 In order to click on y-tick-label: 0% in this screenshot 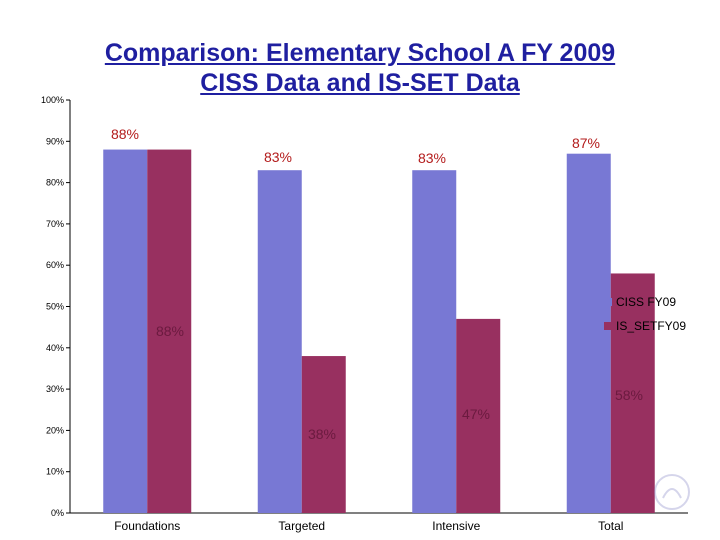, I will do `click(57, 513)`.